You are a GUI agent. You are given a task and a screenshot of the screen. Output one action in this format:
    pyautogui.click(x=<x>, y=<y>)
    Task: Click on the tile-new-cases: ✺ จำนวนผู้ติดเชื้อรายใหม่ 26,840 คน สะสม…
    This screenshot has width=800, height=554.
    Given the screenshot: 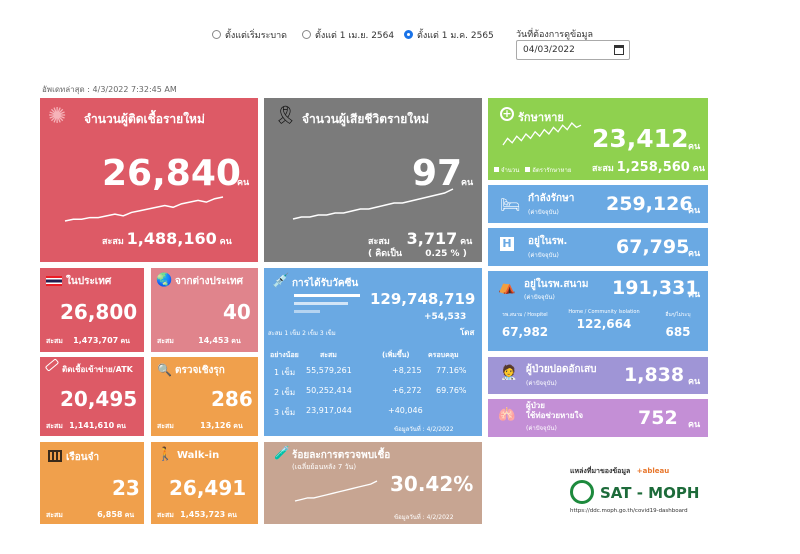 What is the action you would take?
    pyautogui.click(x=149, y=180)
    